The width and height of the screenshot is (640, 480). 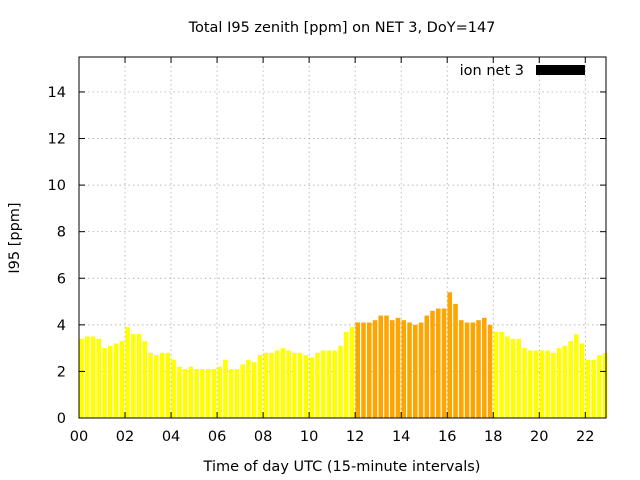 I want to click on x-tick-label: 10, so click(x=309, y=437).